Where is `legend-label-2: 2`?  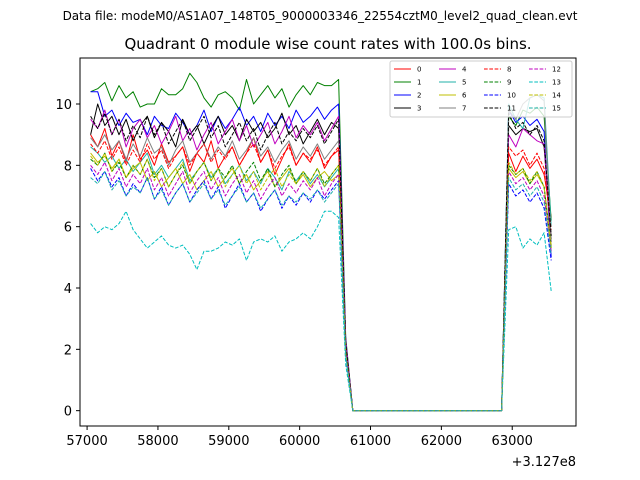 legend-label-2: 2 is located at coordinates (419, 96).